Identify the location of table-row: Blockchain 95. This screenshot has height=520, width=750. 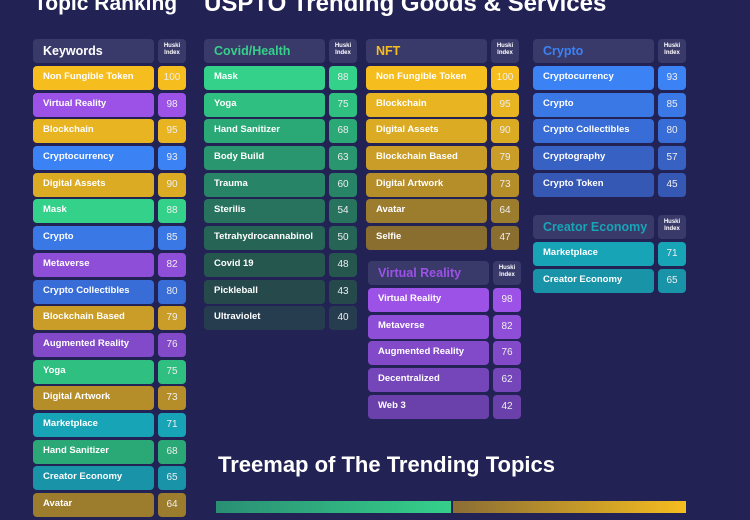
(442, 104).